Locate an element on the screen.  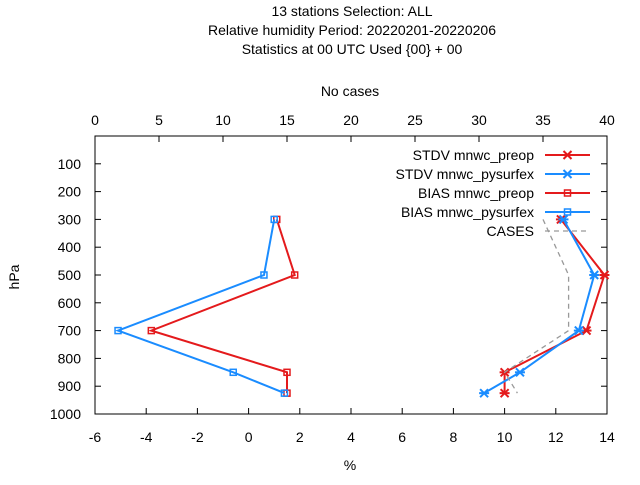
y-tick-label: 800 is located at coordinates (70, 358).